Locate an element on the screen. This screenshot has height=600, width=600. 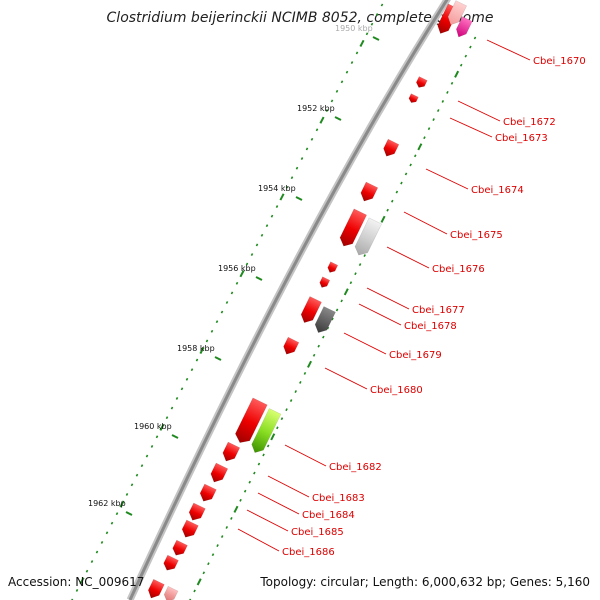
gene-label: Cbei_1673 is located at coordinates (521, 138).